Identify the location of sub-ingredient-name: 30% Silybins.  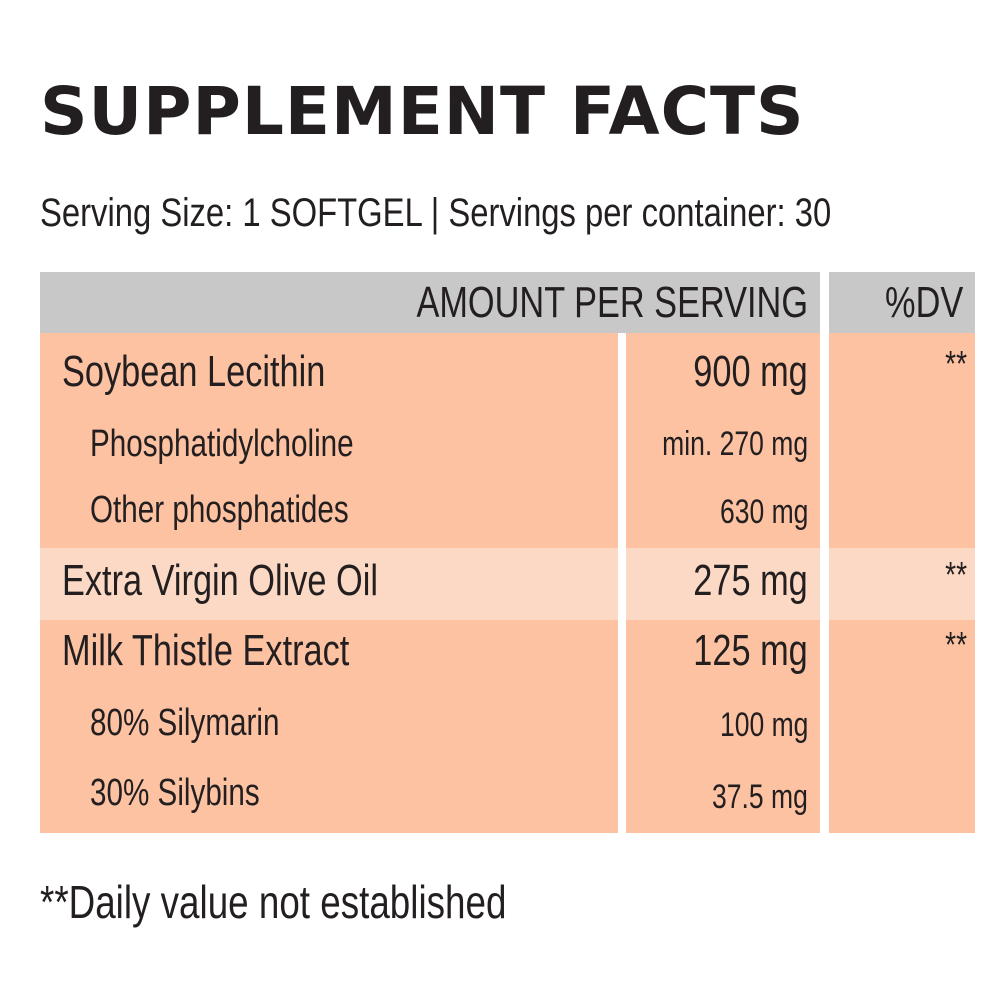
(175, 793).